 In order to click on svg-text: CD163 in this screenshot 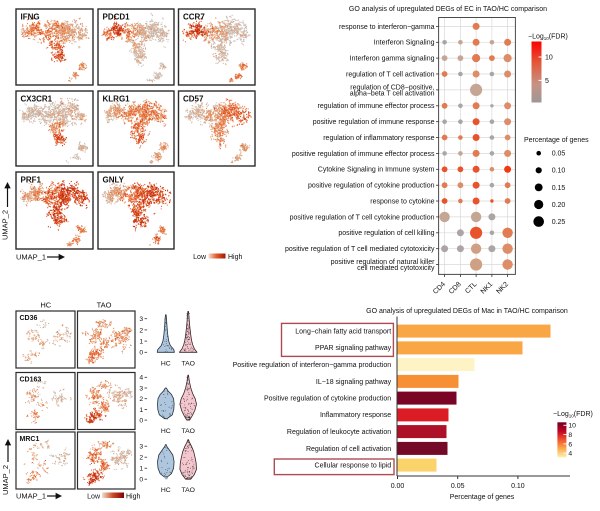, I will do `click(31, 380)`.